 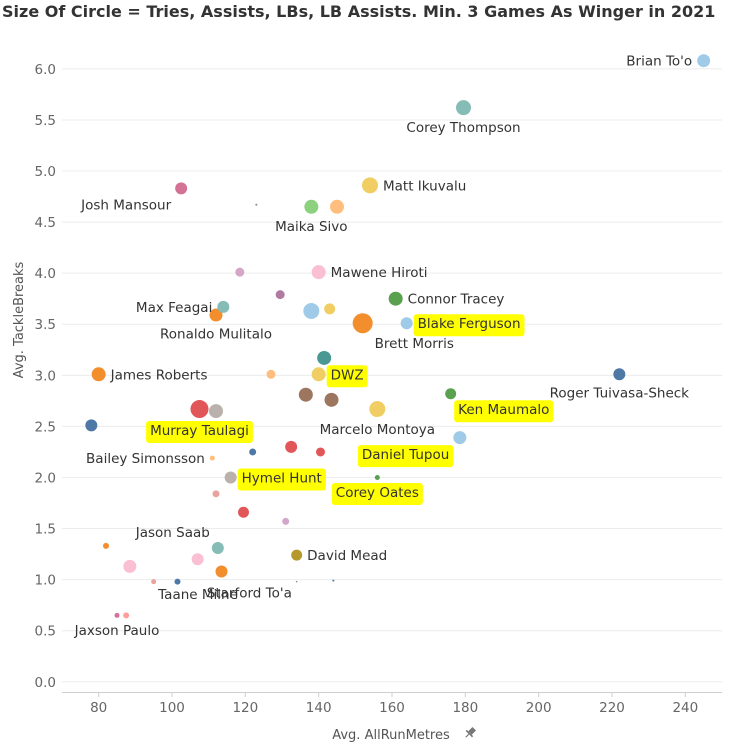 What do you see at coordinates (685, 708) in the screenshot?
I see `x-tick-label: 240` at bounding box center [685, 708].